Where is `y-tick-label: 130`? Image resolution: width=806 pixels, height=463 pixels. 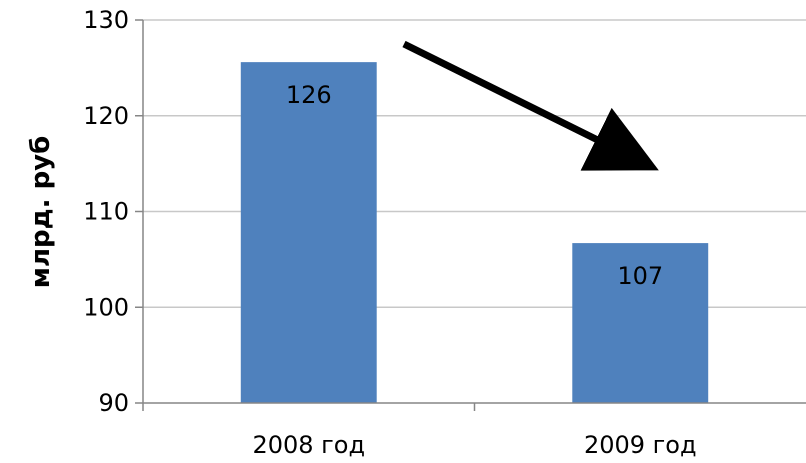 y-tick-label: 130 is located at coordinates (106, 20).